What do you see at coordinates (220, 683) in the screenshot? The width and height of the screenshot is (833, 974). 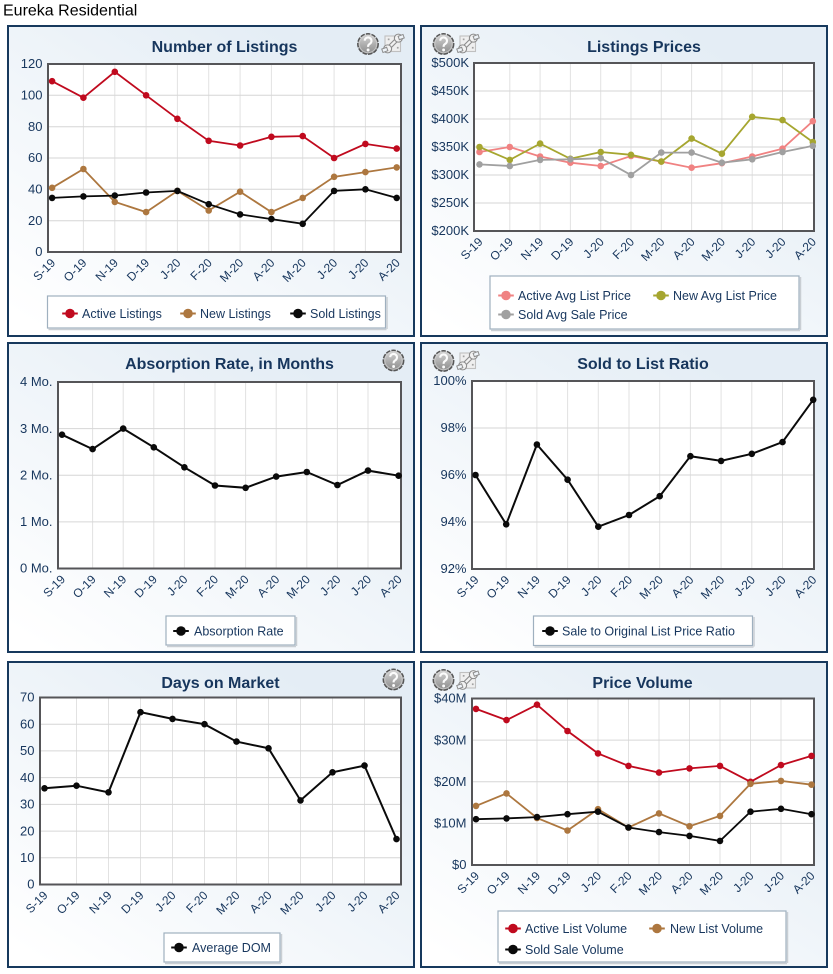 I see `svg-text: Days on Market` at bounding box center [220, 683].